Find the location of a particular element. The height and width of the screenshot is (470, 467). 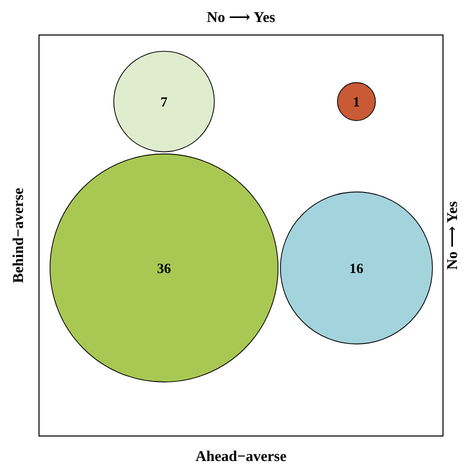

data-label: 7 is located at coordinates (164, 102).